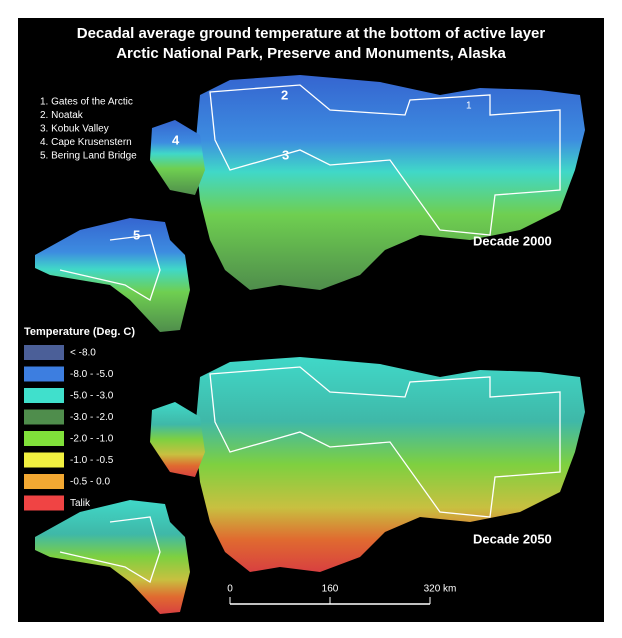 This screenshot has height=638, width=622. I want to click on legend-title: Temperature (Deg. C), so click(79, 332).